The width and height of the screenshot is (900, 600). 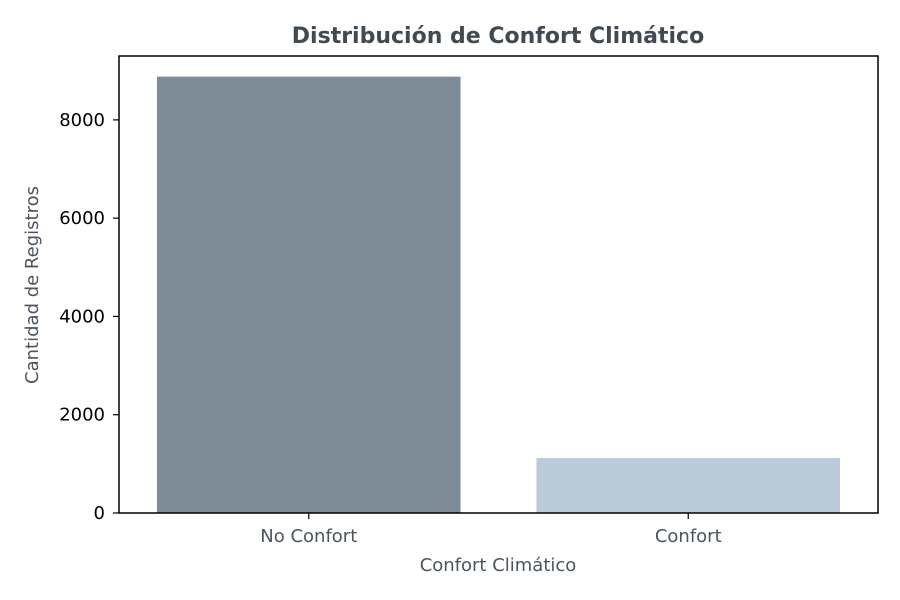 I want to click on chart-title: Distribución de Confort Climático, so click(x=498, y=36).